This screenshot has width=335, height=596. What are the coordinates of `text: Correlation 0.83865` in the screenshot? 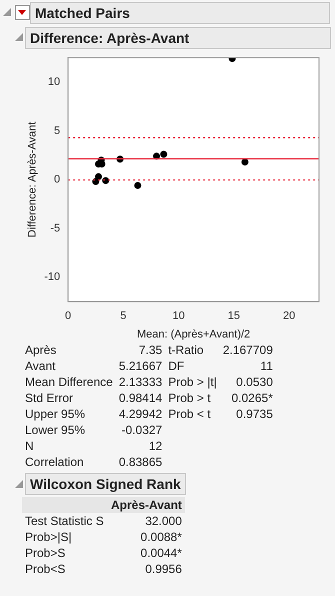 It's located at (93, 462).